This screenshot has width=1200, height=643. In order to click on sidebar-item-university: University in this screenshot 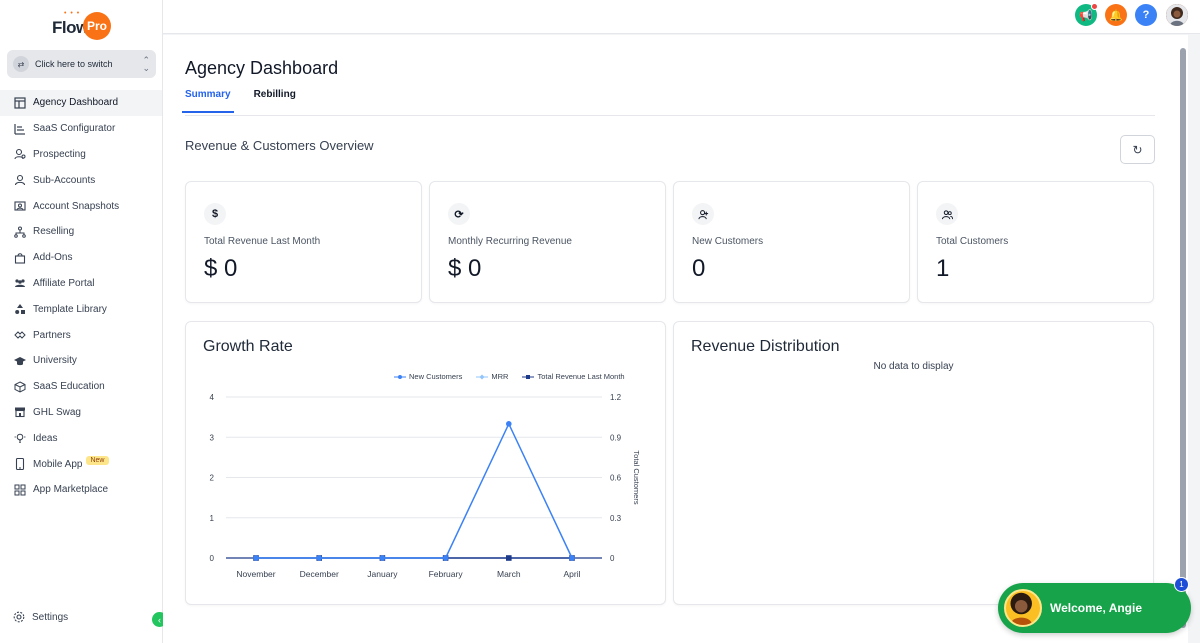, I will do `click(81, 361)`.